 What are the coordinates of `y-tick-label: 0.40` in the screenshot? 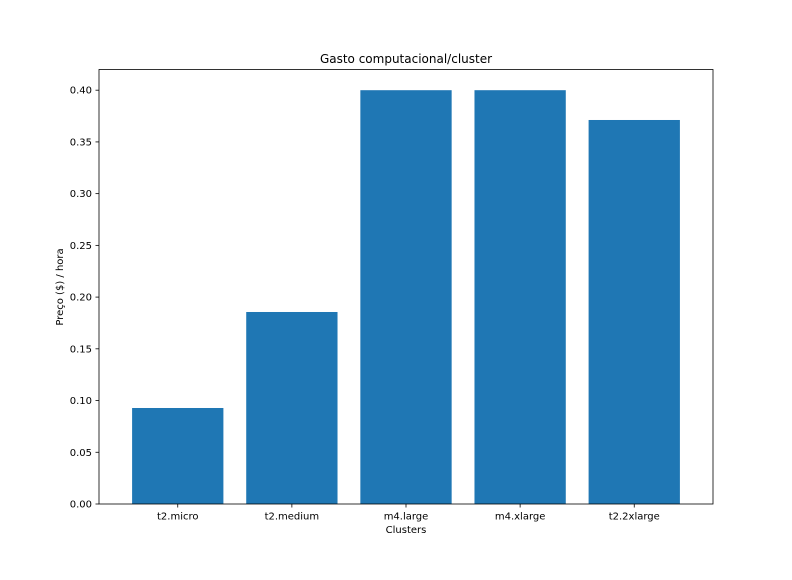 It's located at (81, 91).